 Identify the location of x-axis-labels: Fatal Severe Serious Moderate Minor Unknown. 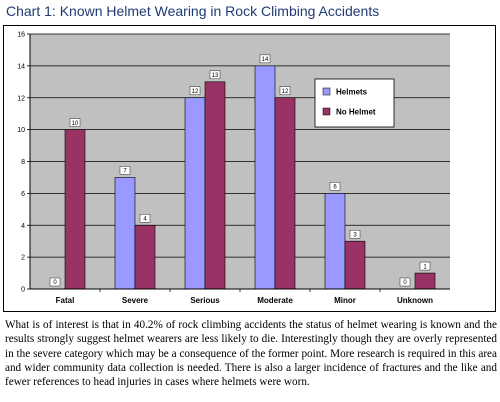
(244, 297).